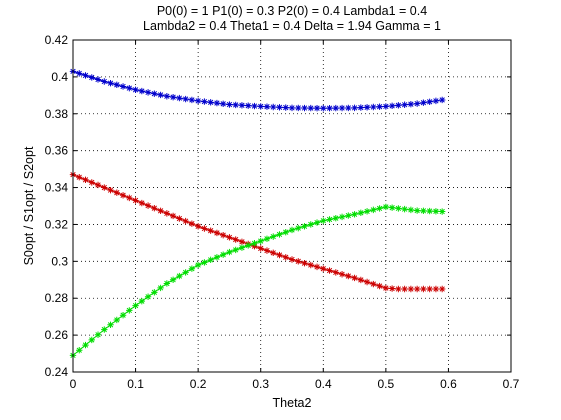  What do you see at coordinates (57, 372) in the screenshot?
I see `y-tick-label: 0.24` at bounding box center [57, 372].